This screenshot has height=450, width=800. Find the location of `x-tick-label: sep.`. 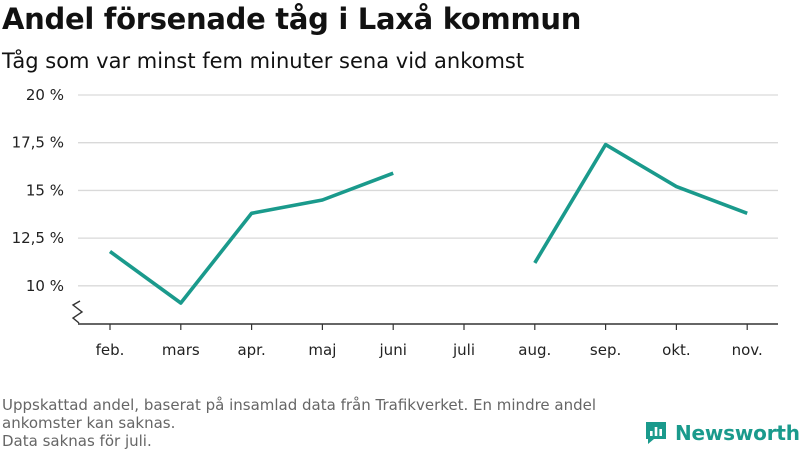

x-tick-label: sep. is located at coordinates (605, 350).